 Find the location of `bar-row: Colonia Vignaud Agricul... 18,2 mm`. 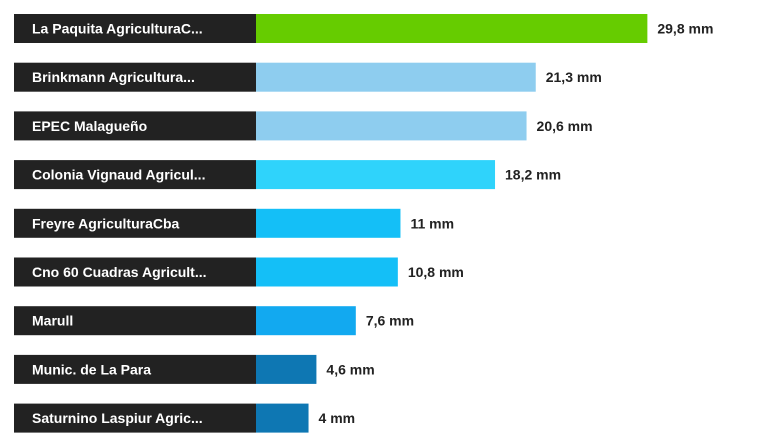

bar-row: Colonia Vignaud Agricul... 18,2 mm is located at coordinates (287, 175).